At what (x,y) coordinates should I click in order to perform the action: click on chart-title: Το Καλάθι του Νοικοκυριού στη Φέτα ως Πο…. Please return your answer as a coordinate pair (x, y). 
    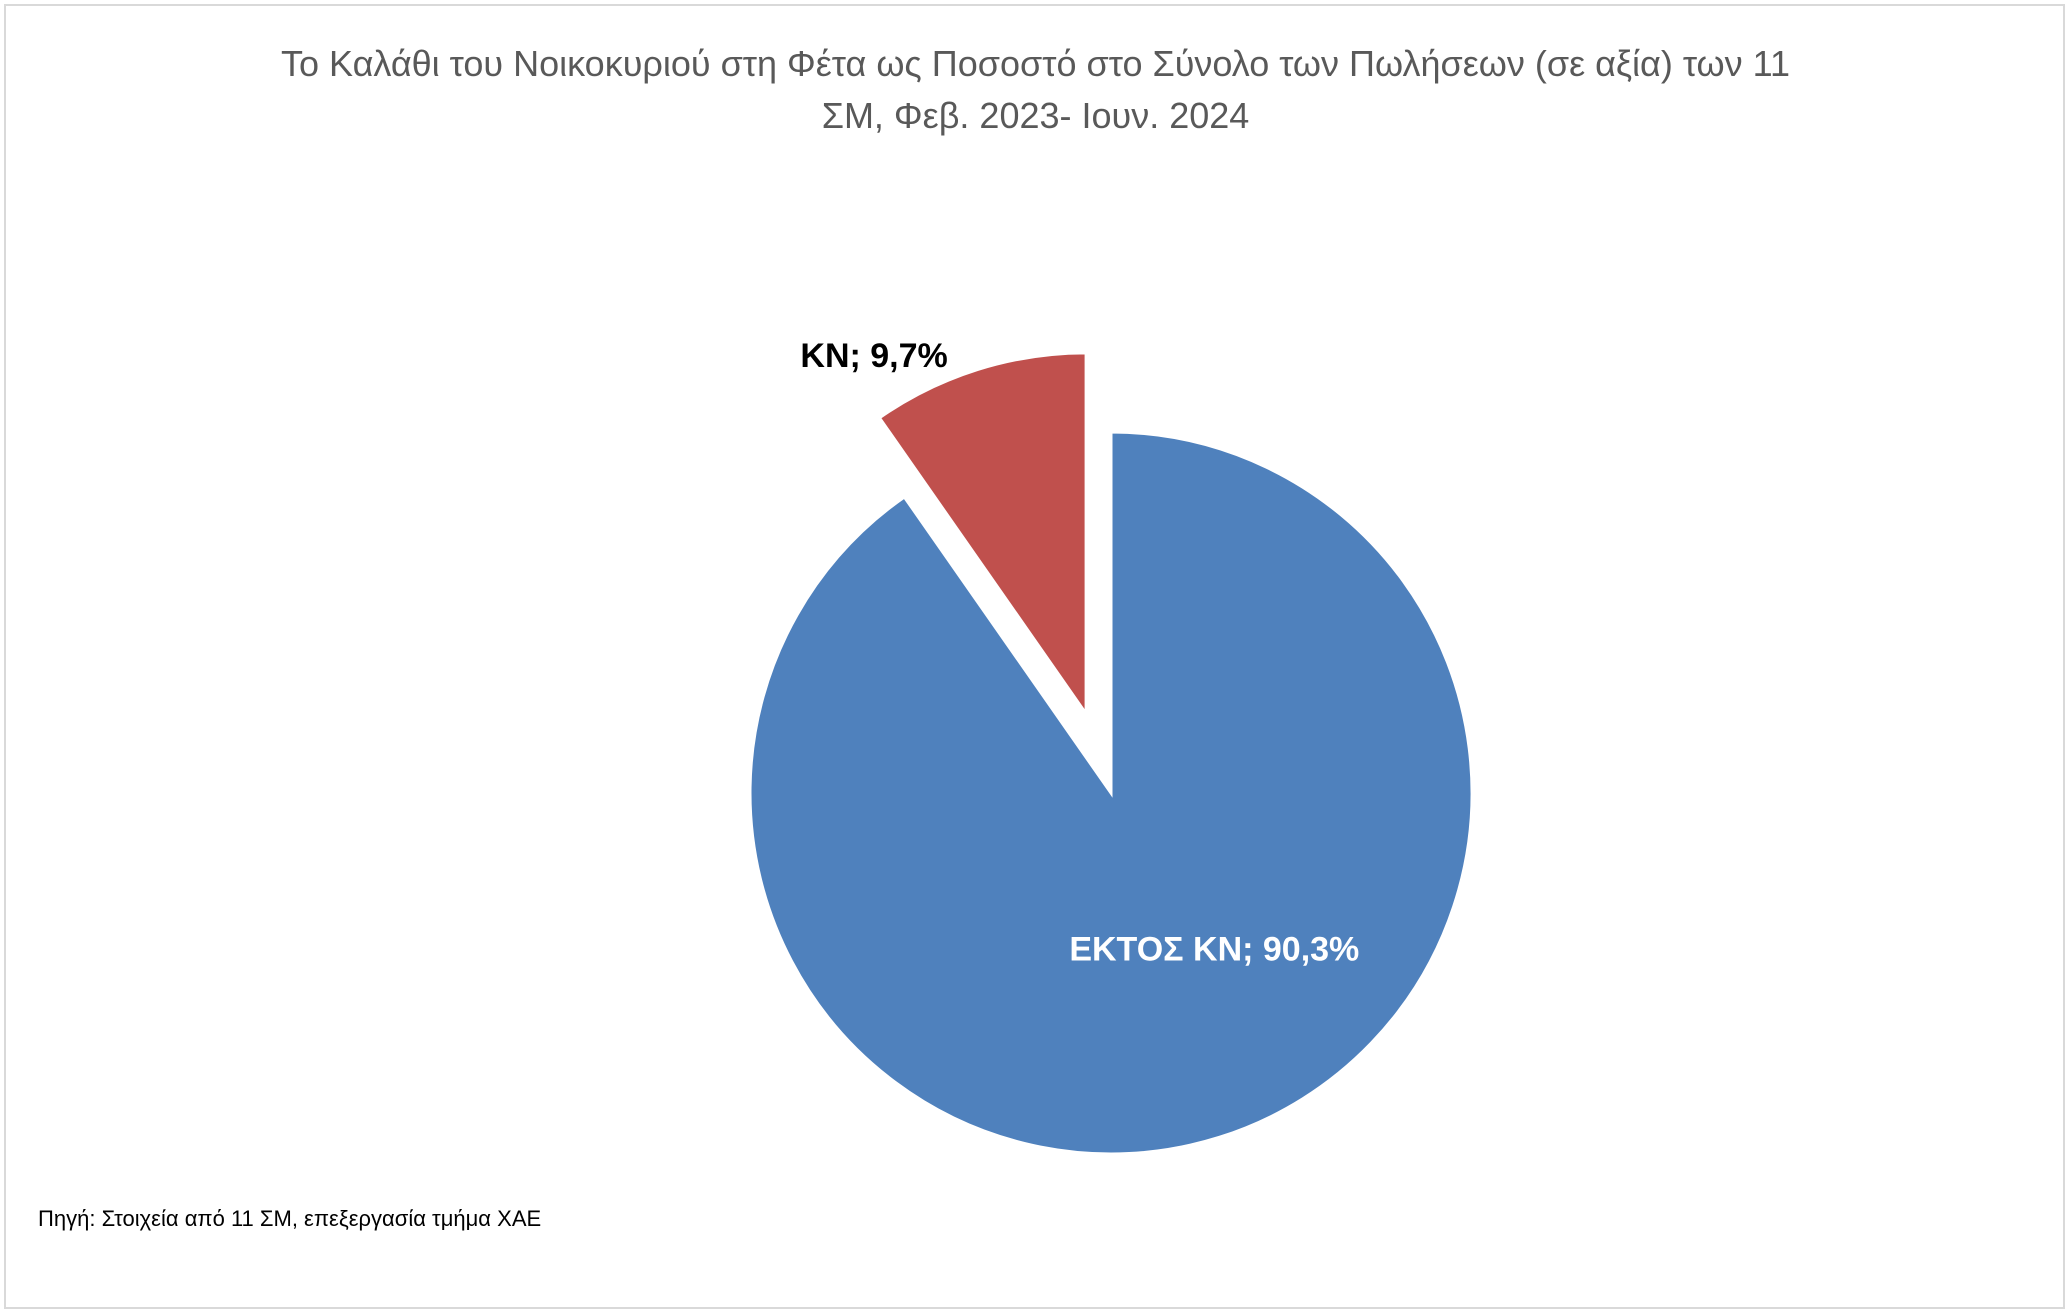
    Looking at the image, I should click on (1035, 90).